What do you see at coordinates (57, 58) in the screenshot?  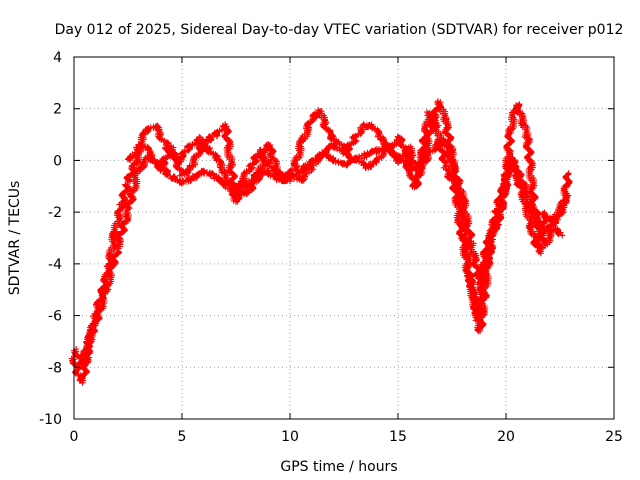 I see `y-tick-label: 4` at bounding box center [57, 58].